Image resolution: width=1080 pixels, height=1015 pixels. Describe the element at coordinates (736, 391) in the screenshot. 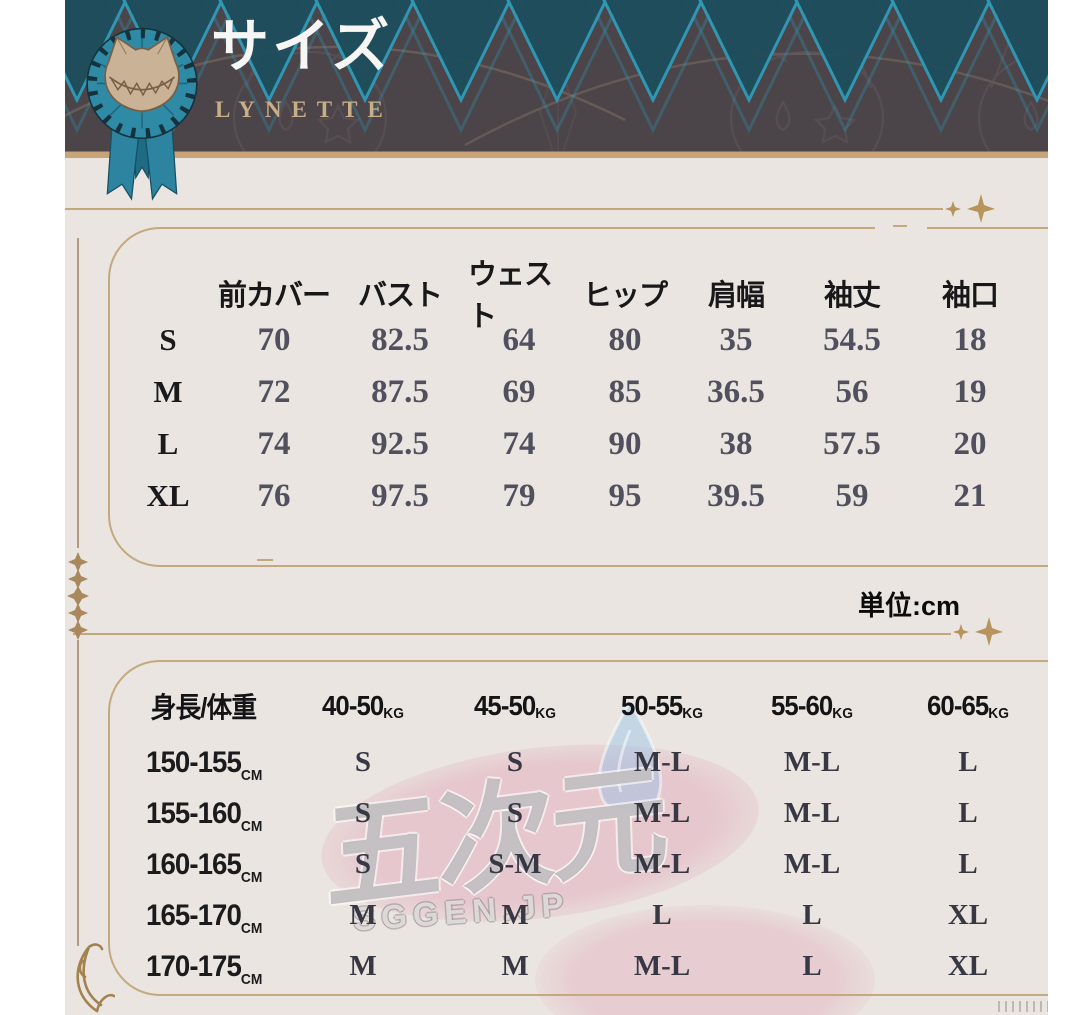

I see `cell: 36.5` at that location.